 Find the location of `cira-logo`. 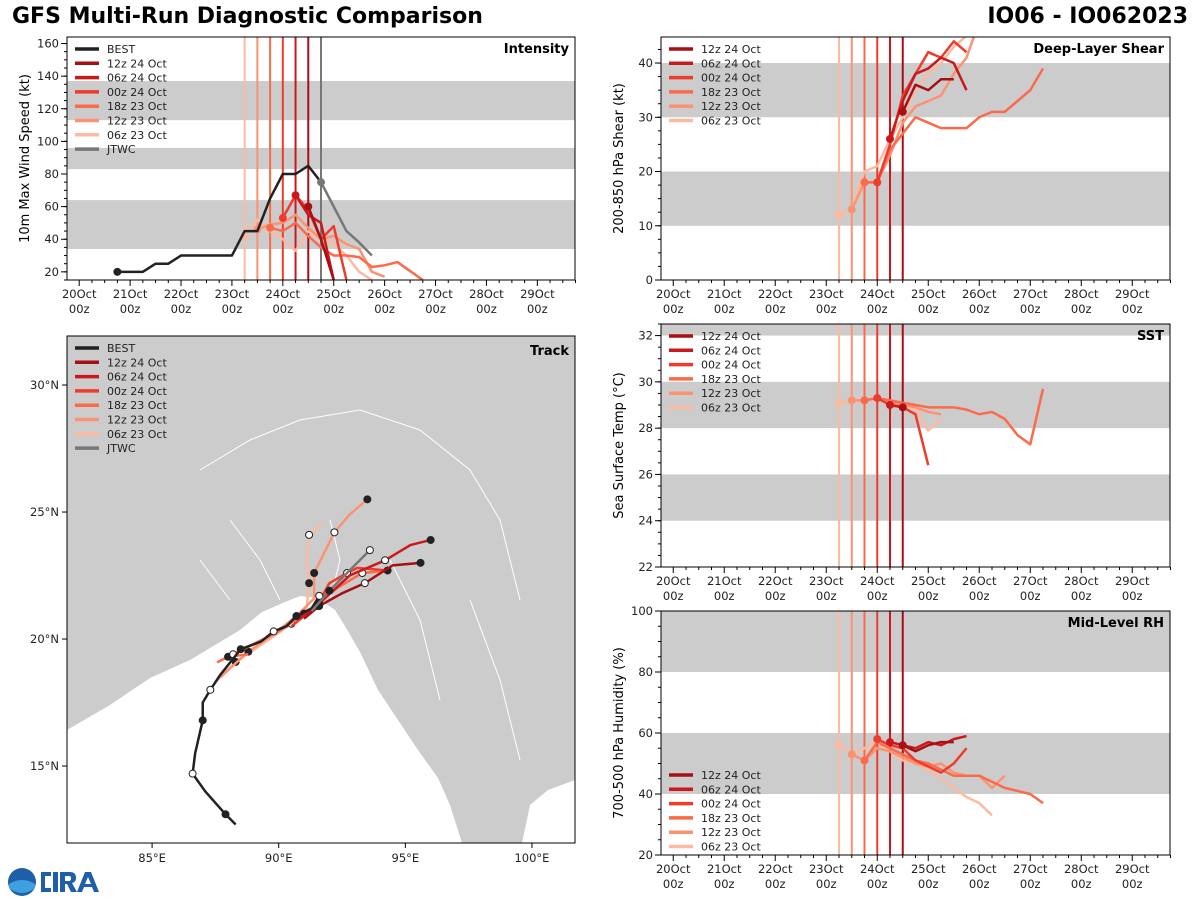

cira-logo is located at coordinates (53, 882).